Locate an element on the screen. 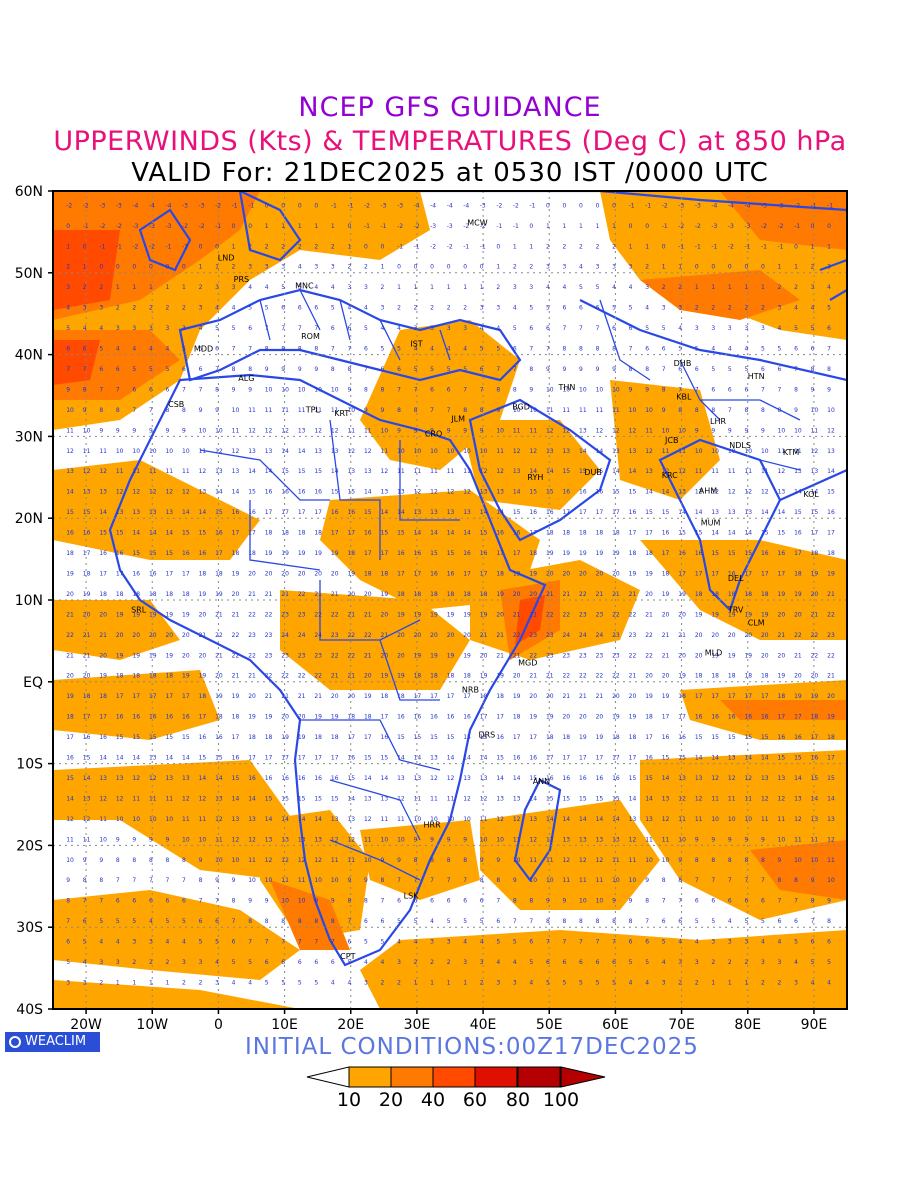 This screenshot has width=900, height=1204. temperature-value: -3 is located at coordinates (102, 205).